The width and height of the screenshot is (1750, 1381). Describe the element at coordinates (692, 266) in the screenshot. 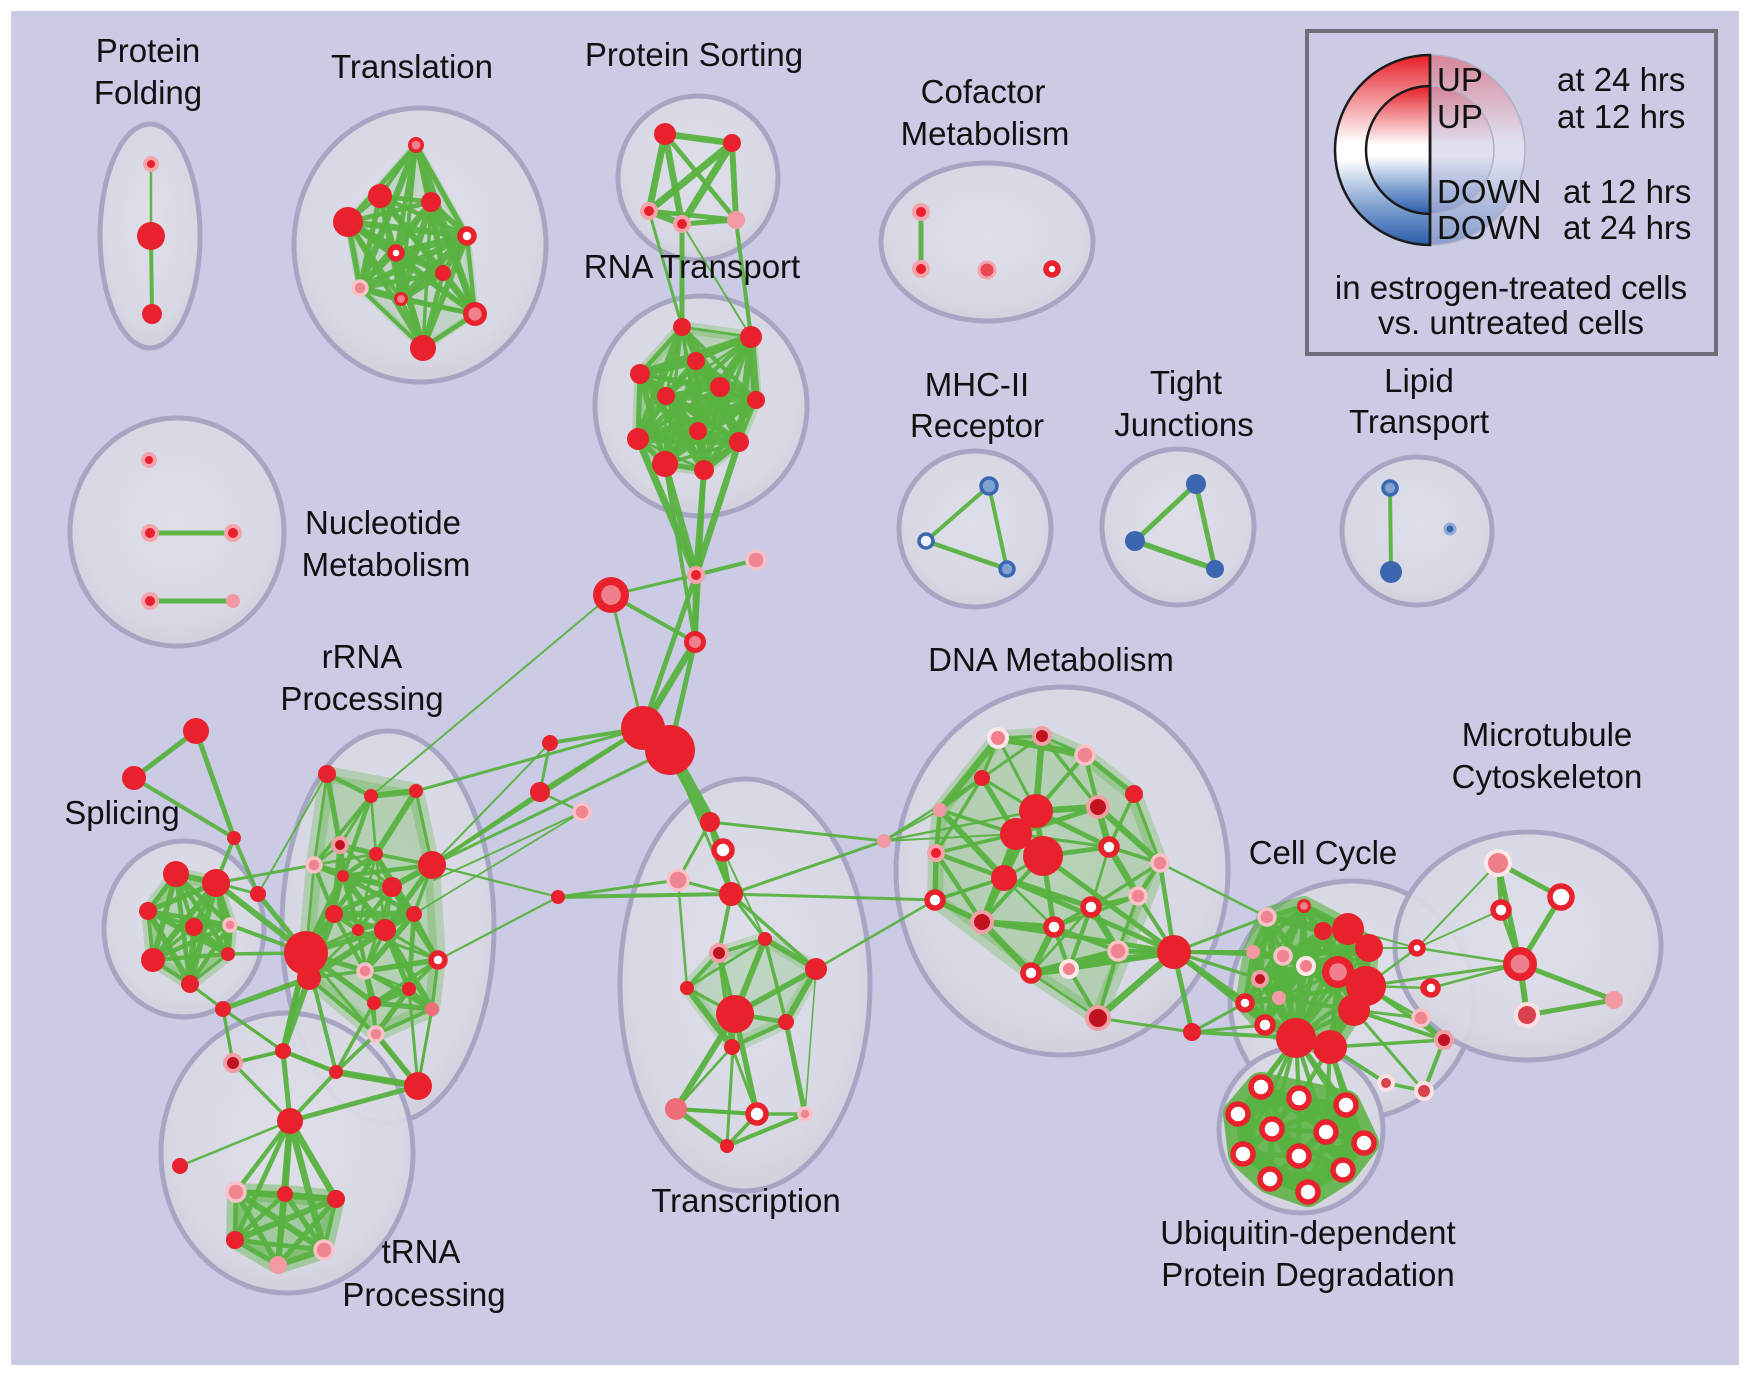

I see `svg-text: RNA Transport` at that location.